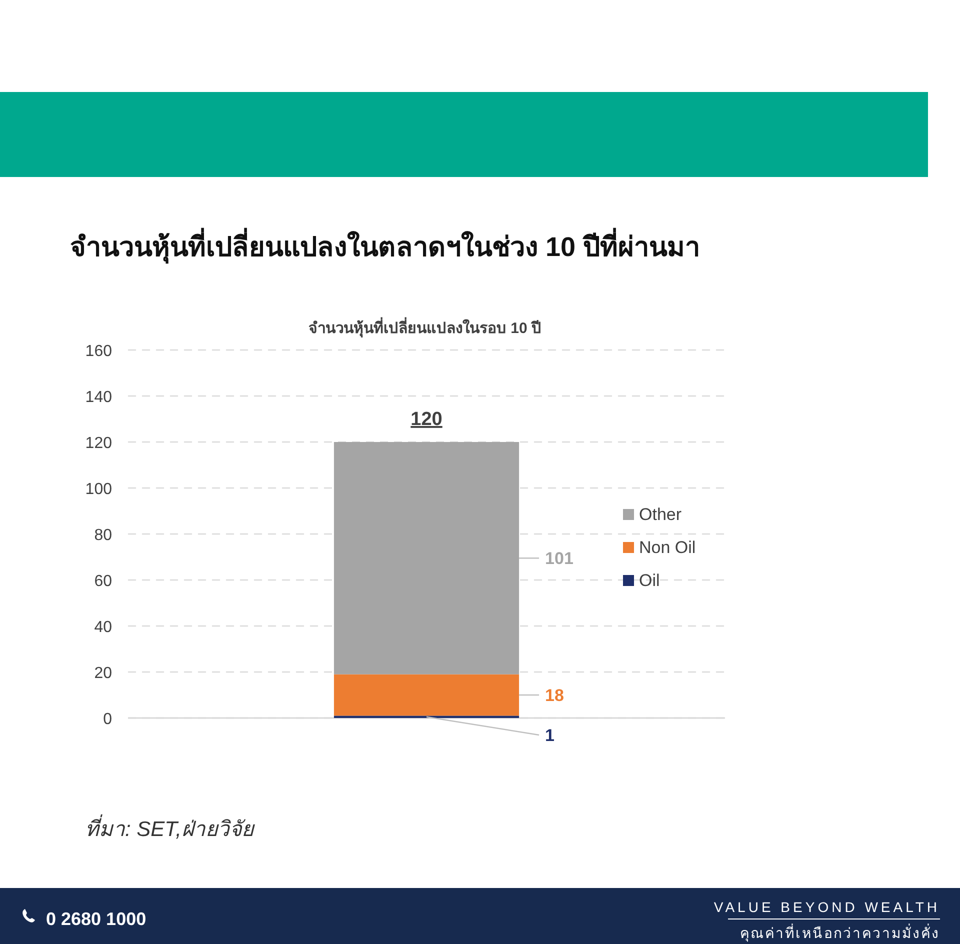 The width and height of the screenshot is (960, 944). I want to click on data-label: 18, so click(554, 695).